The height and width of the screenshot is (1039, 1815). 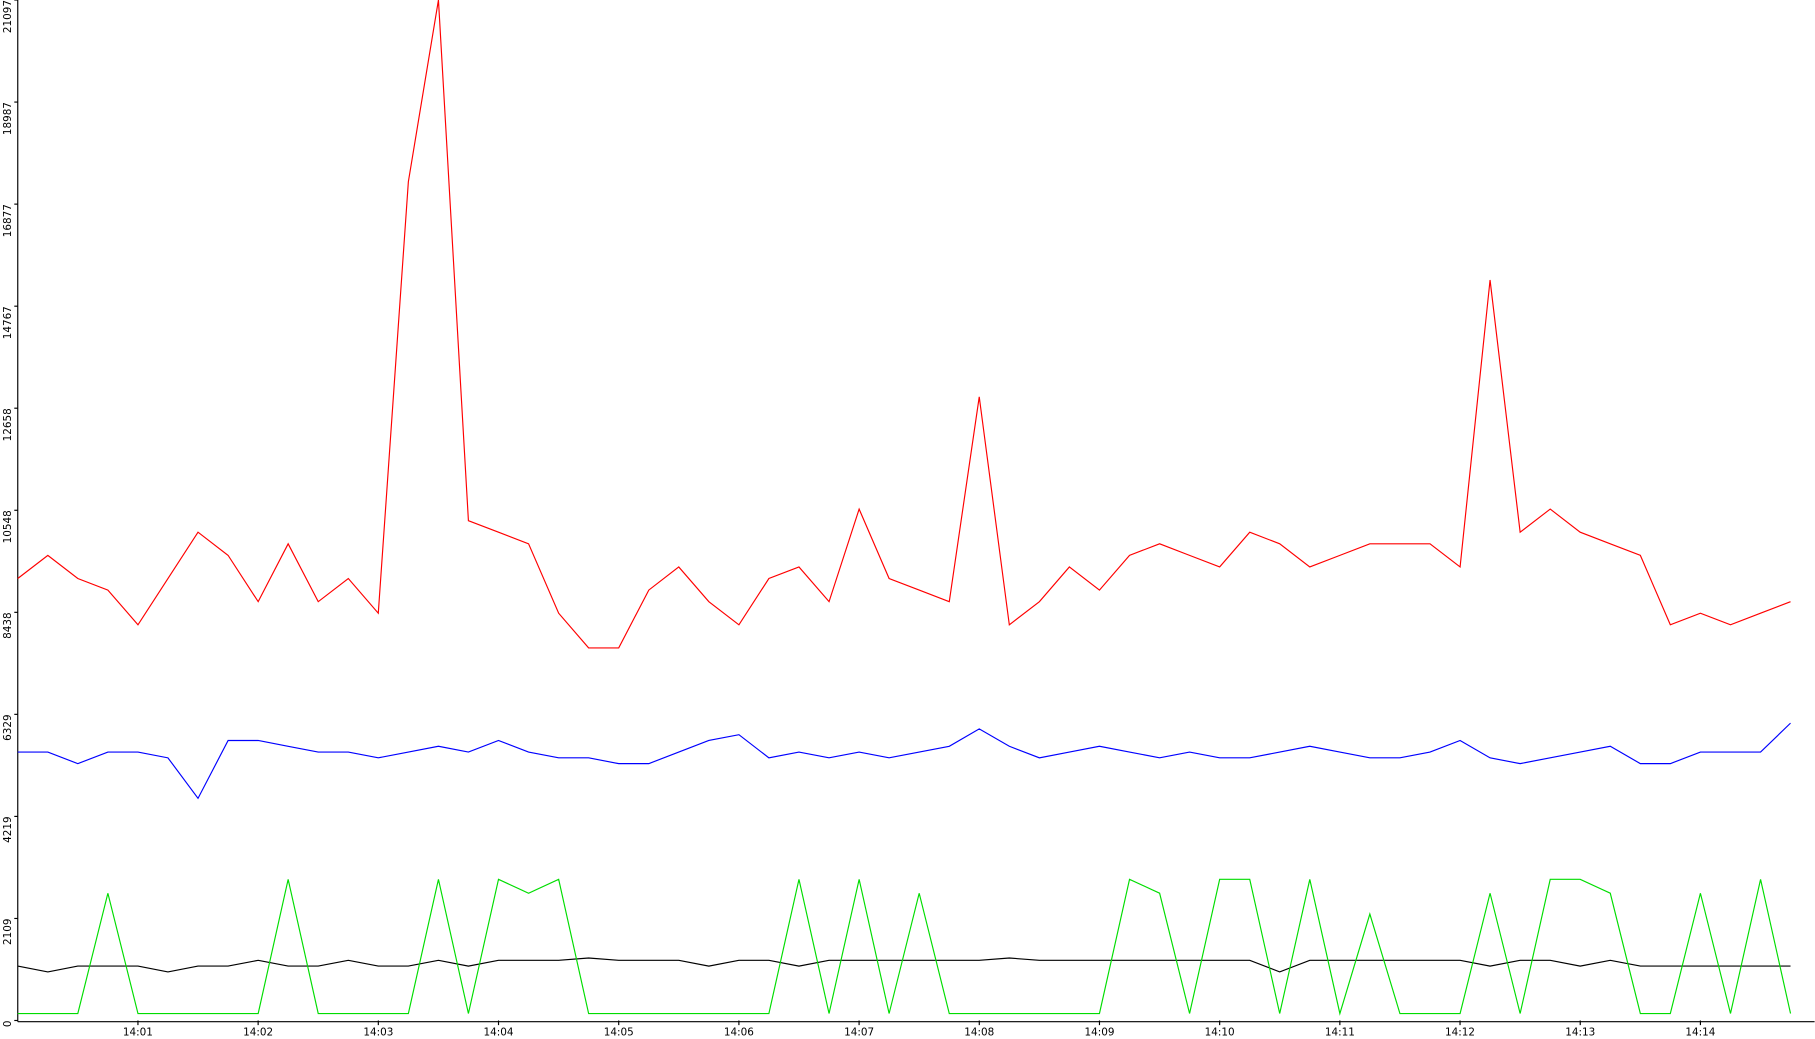 I want to click on x-tick-label: 14:08, so click(x=979, y=1033).